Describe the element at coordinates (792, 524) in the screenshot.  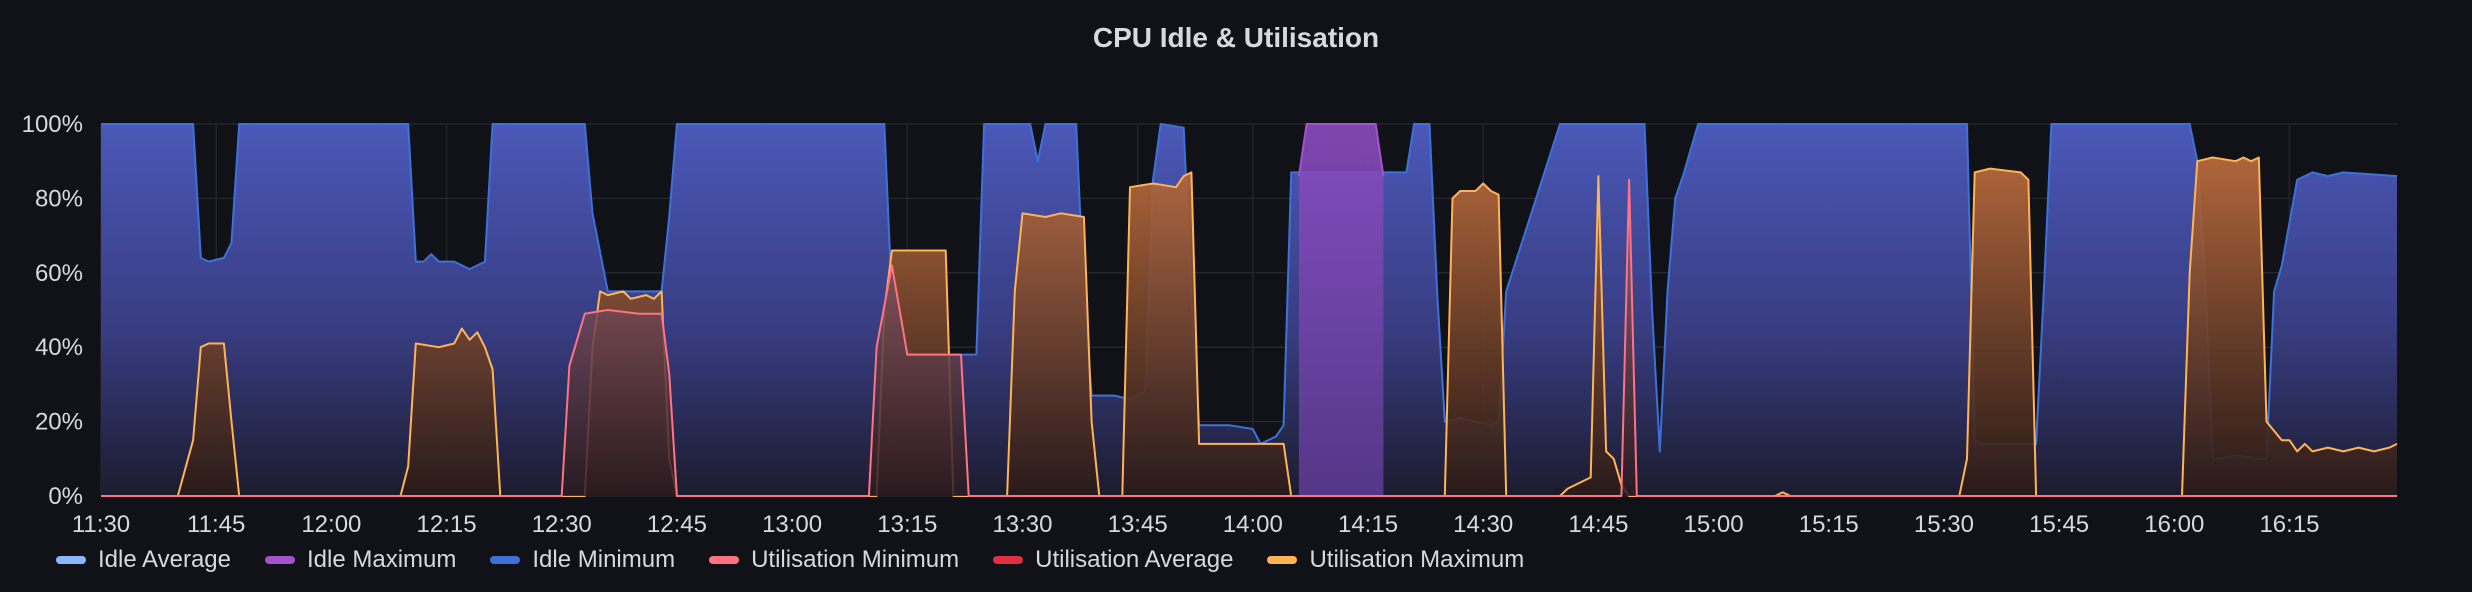
I see `x-tick-label: 13:00` at that location.